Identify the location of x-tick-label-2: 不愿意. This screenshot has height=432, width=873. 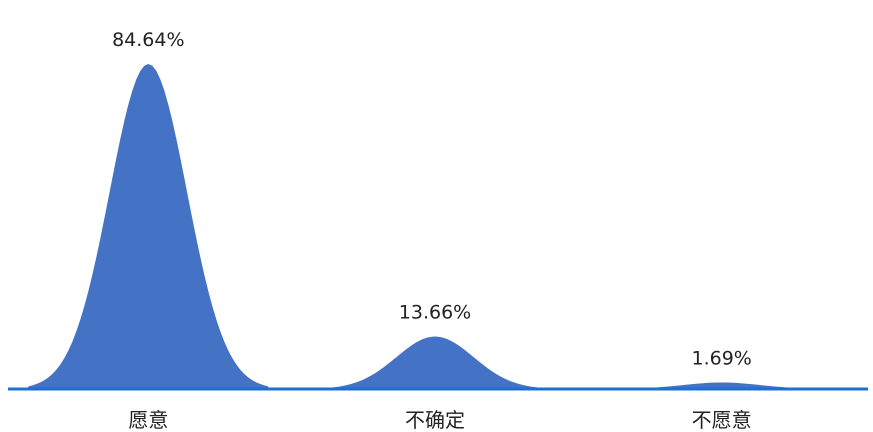
(722, 420).